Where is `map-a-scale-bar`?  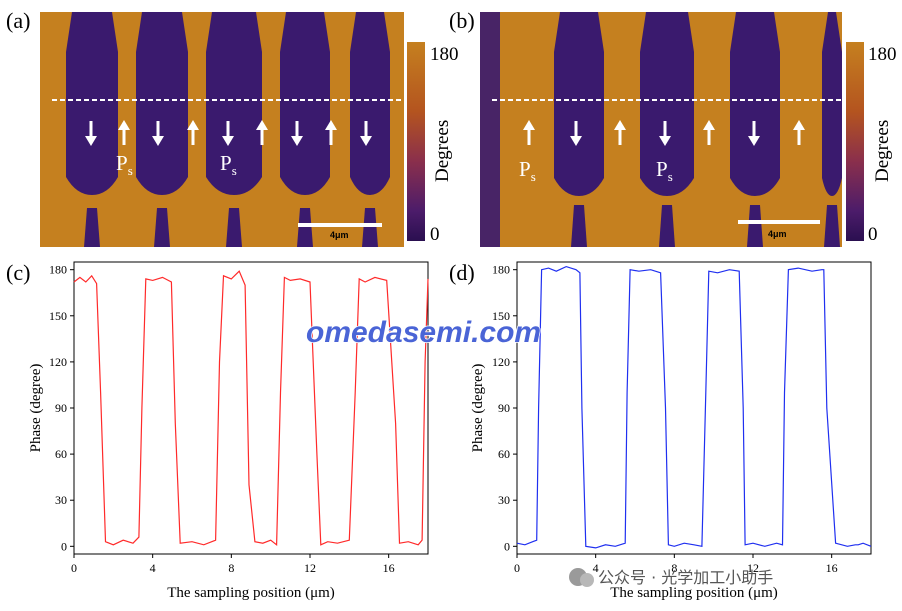
map-a-scale-bar is located at coordinates (340, 225).